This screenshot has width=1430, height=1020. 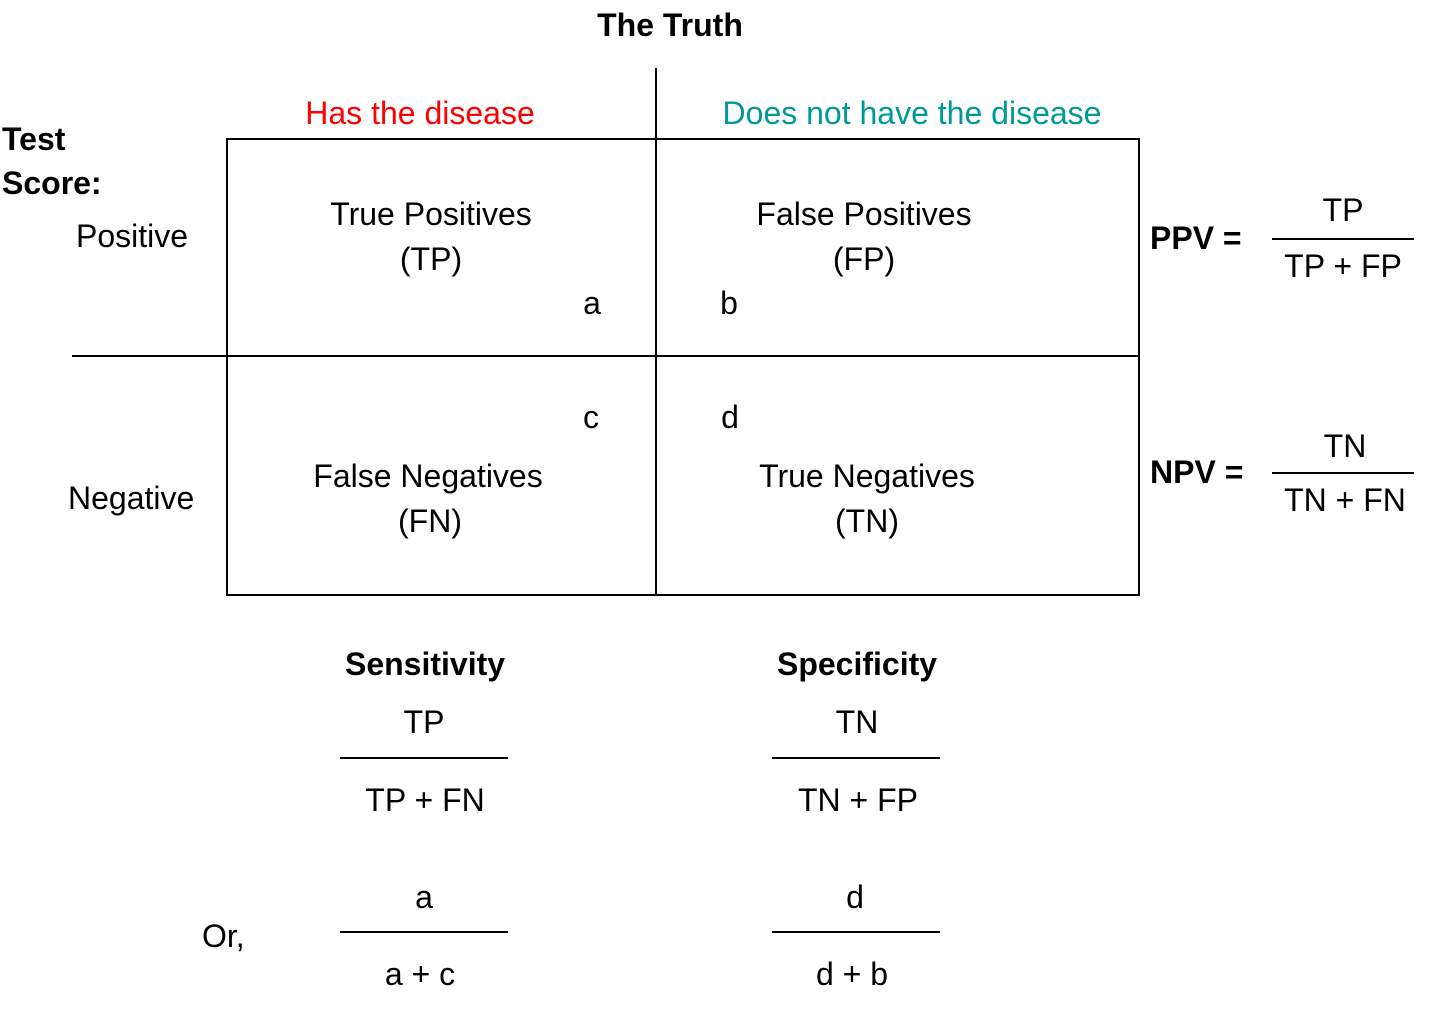 What do you see at coordinates (867, 476) in the screenshot?
I see `cell-tn-name: True Negatives` at bounding box center [867, 476].